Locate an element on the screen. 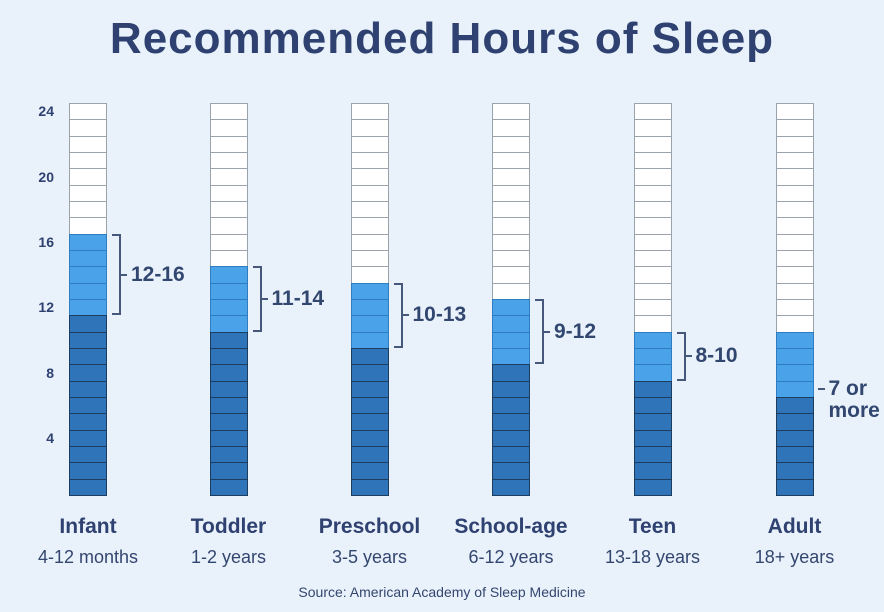 This screenshot has height=612, width=884. category-label: Teen is located at coordinates (652, 526).